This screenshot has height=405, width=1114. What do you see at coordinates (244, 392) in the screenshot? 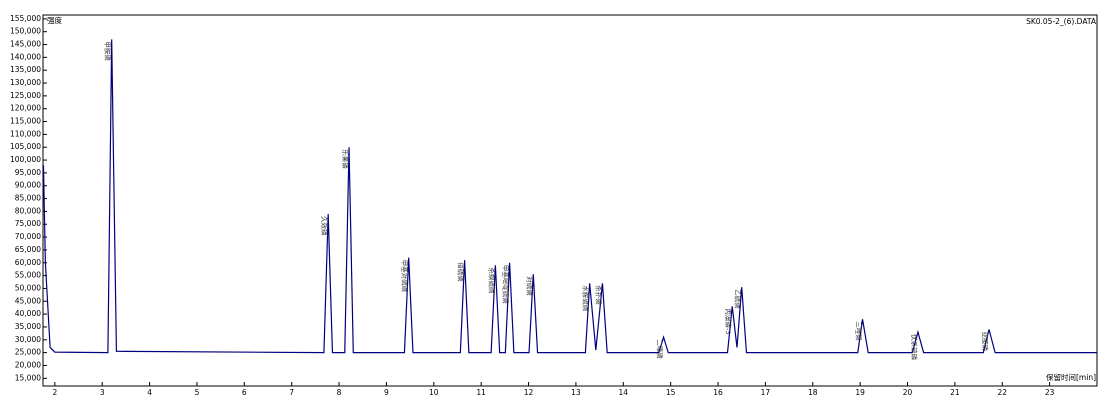
I see `x-tick-label: 6` at bounding box center [244, 392].